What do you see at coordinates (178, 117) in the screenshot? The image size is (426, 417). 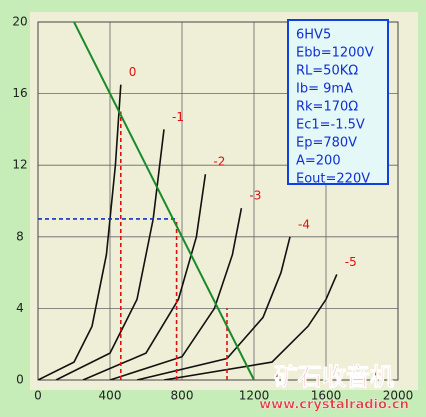 I see `curve-label: -1` at bounding box center [178, 117].